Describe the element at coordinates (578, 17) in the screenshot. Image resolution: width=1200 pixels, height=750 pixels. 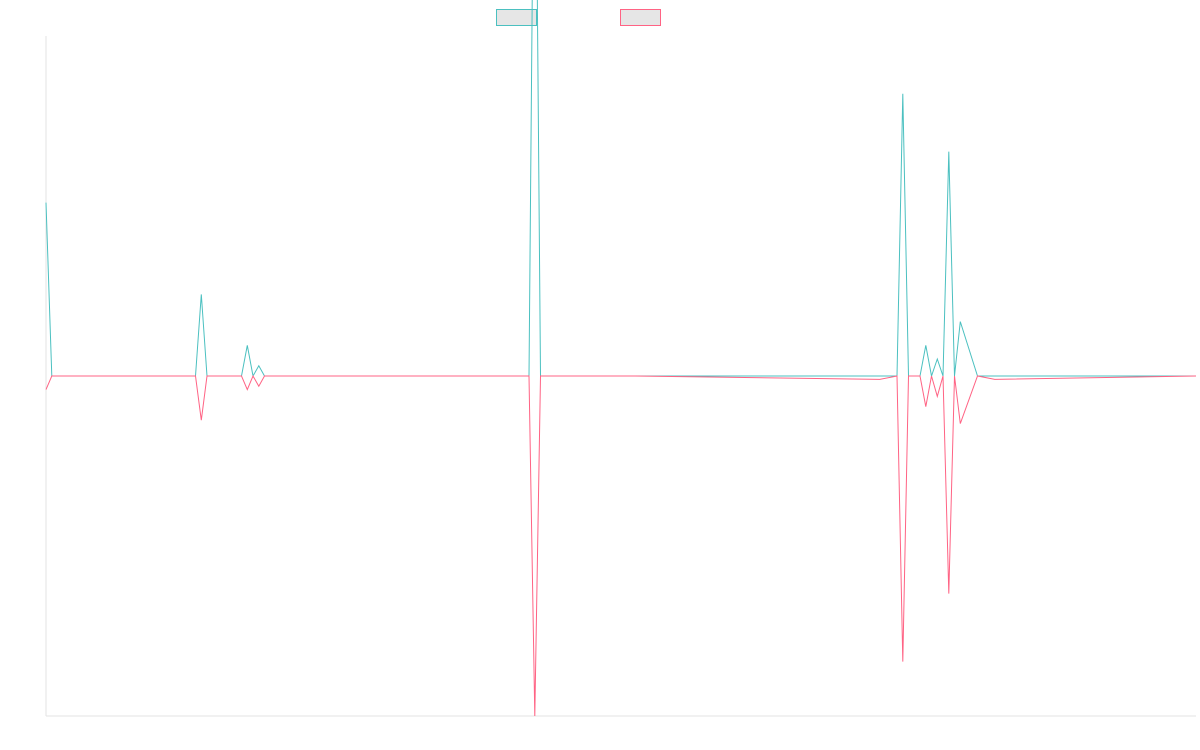
I see `legend` at that location.